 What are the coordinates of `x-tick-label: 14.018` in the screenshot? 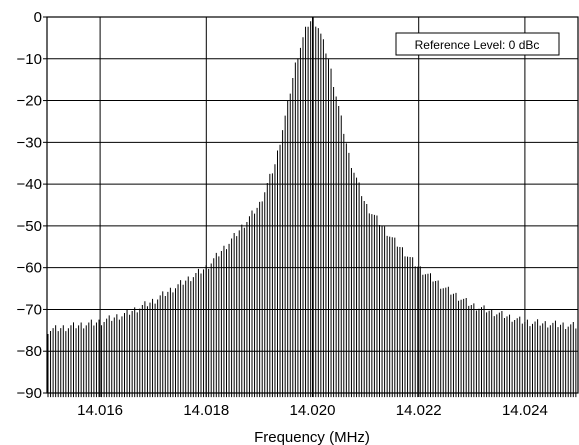 It's located at (206, 410).